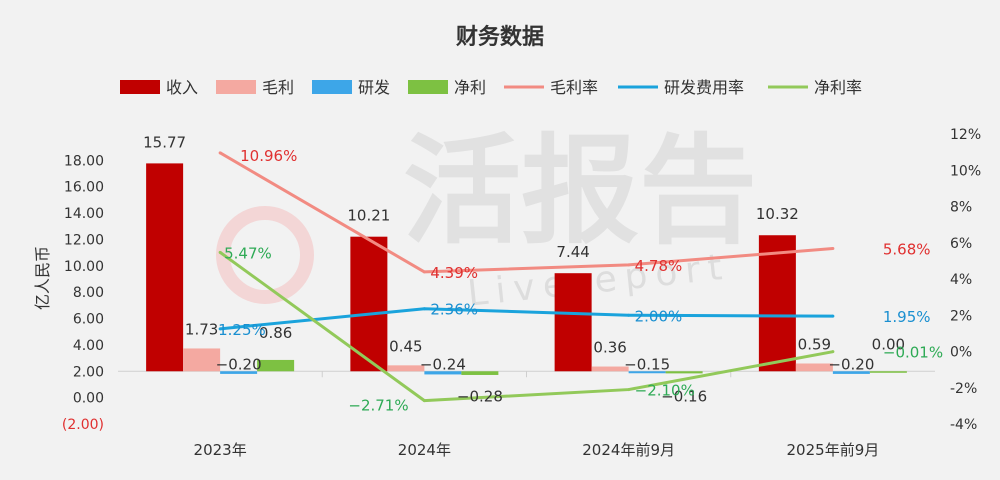  I want to click on y2-tick-label: 12%, so click(965, 135).